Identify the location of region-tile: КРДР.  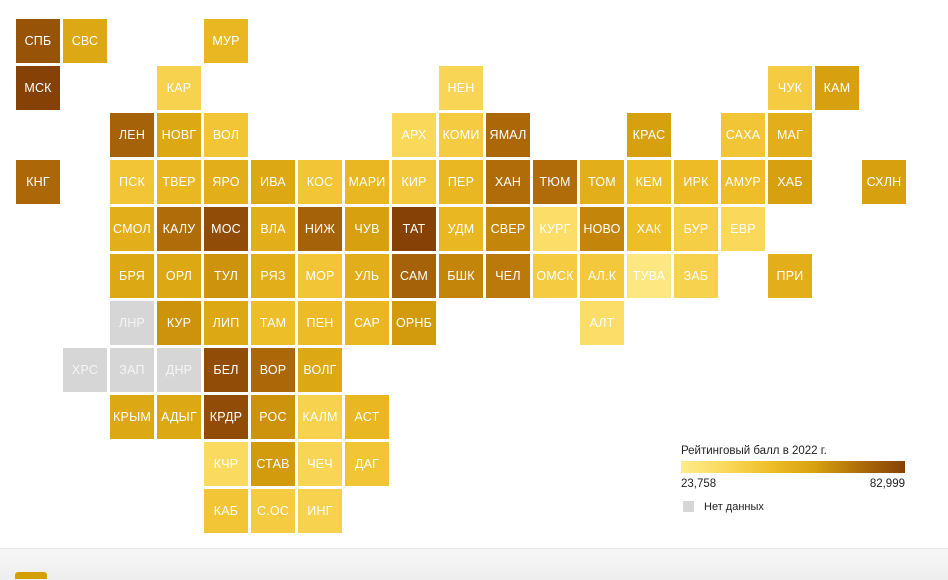
(226, 417).